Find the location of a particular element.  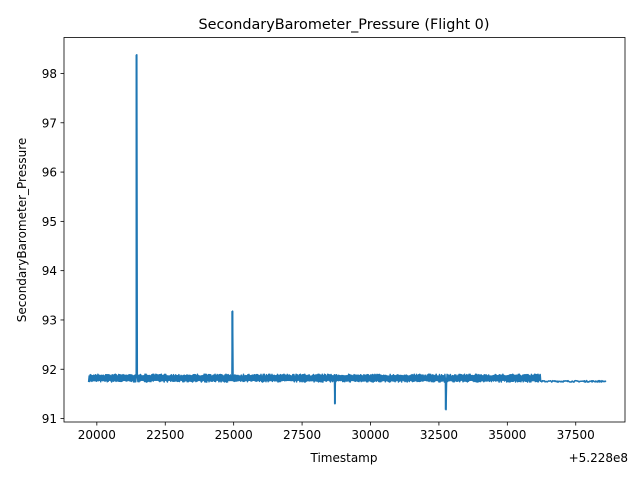

x-tick-label: 30000 is located at coordinates (370, 435).